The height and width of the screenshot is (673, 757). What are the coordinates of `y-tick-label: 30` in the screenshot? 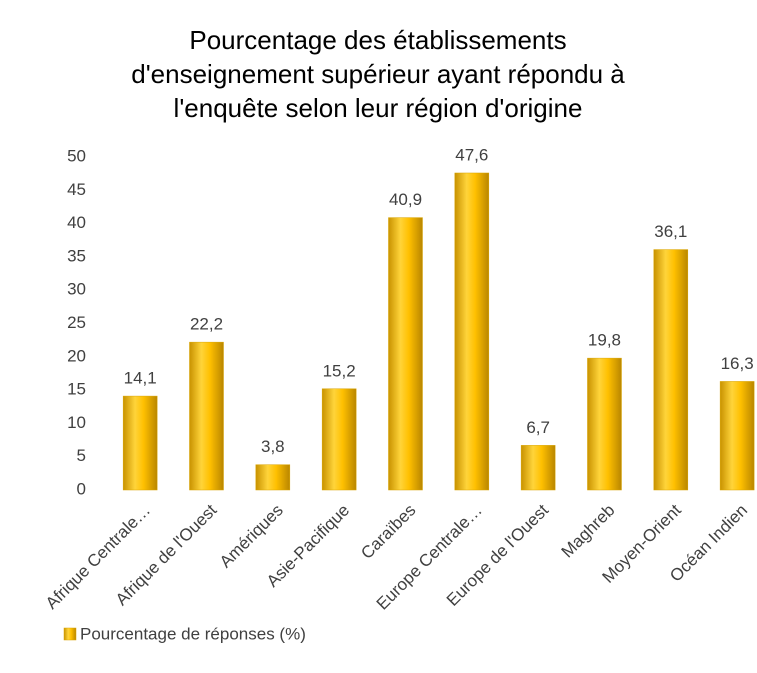 It's located at (76, 289).